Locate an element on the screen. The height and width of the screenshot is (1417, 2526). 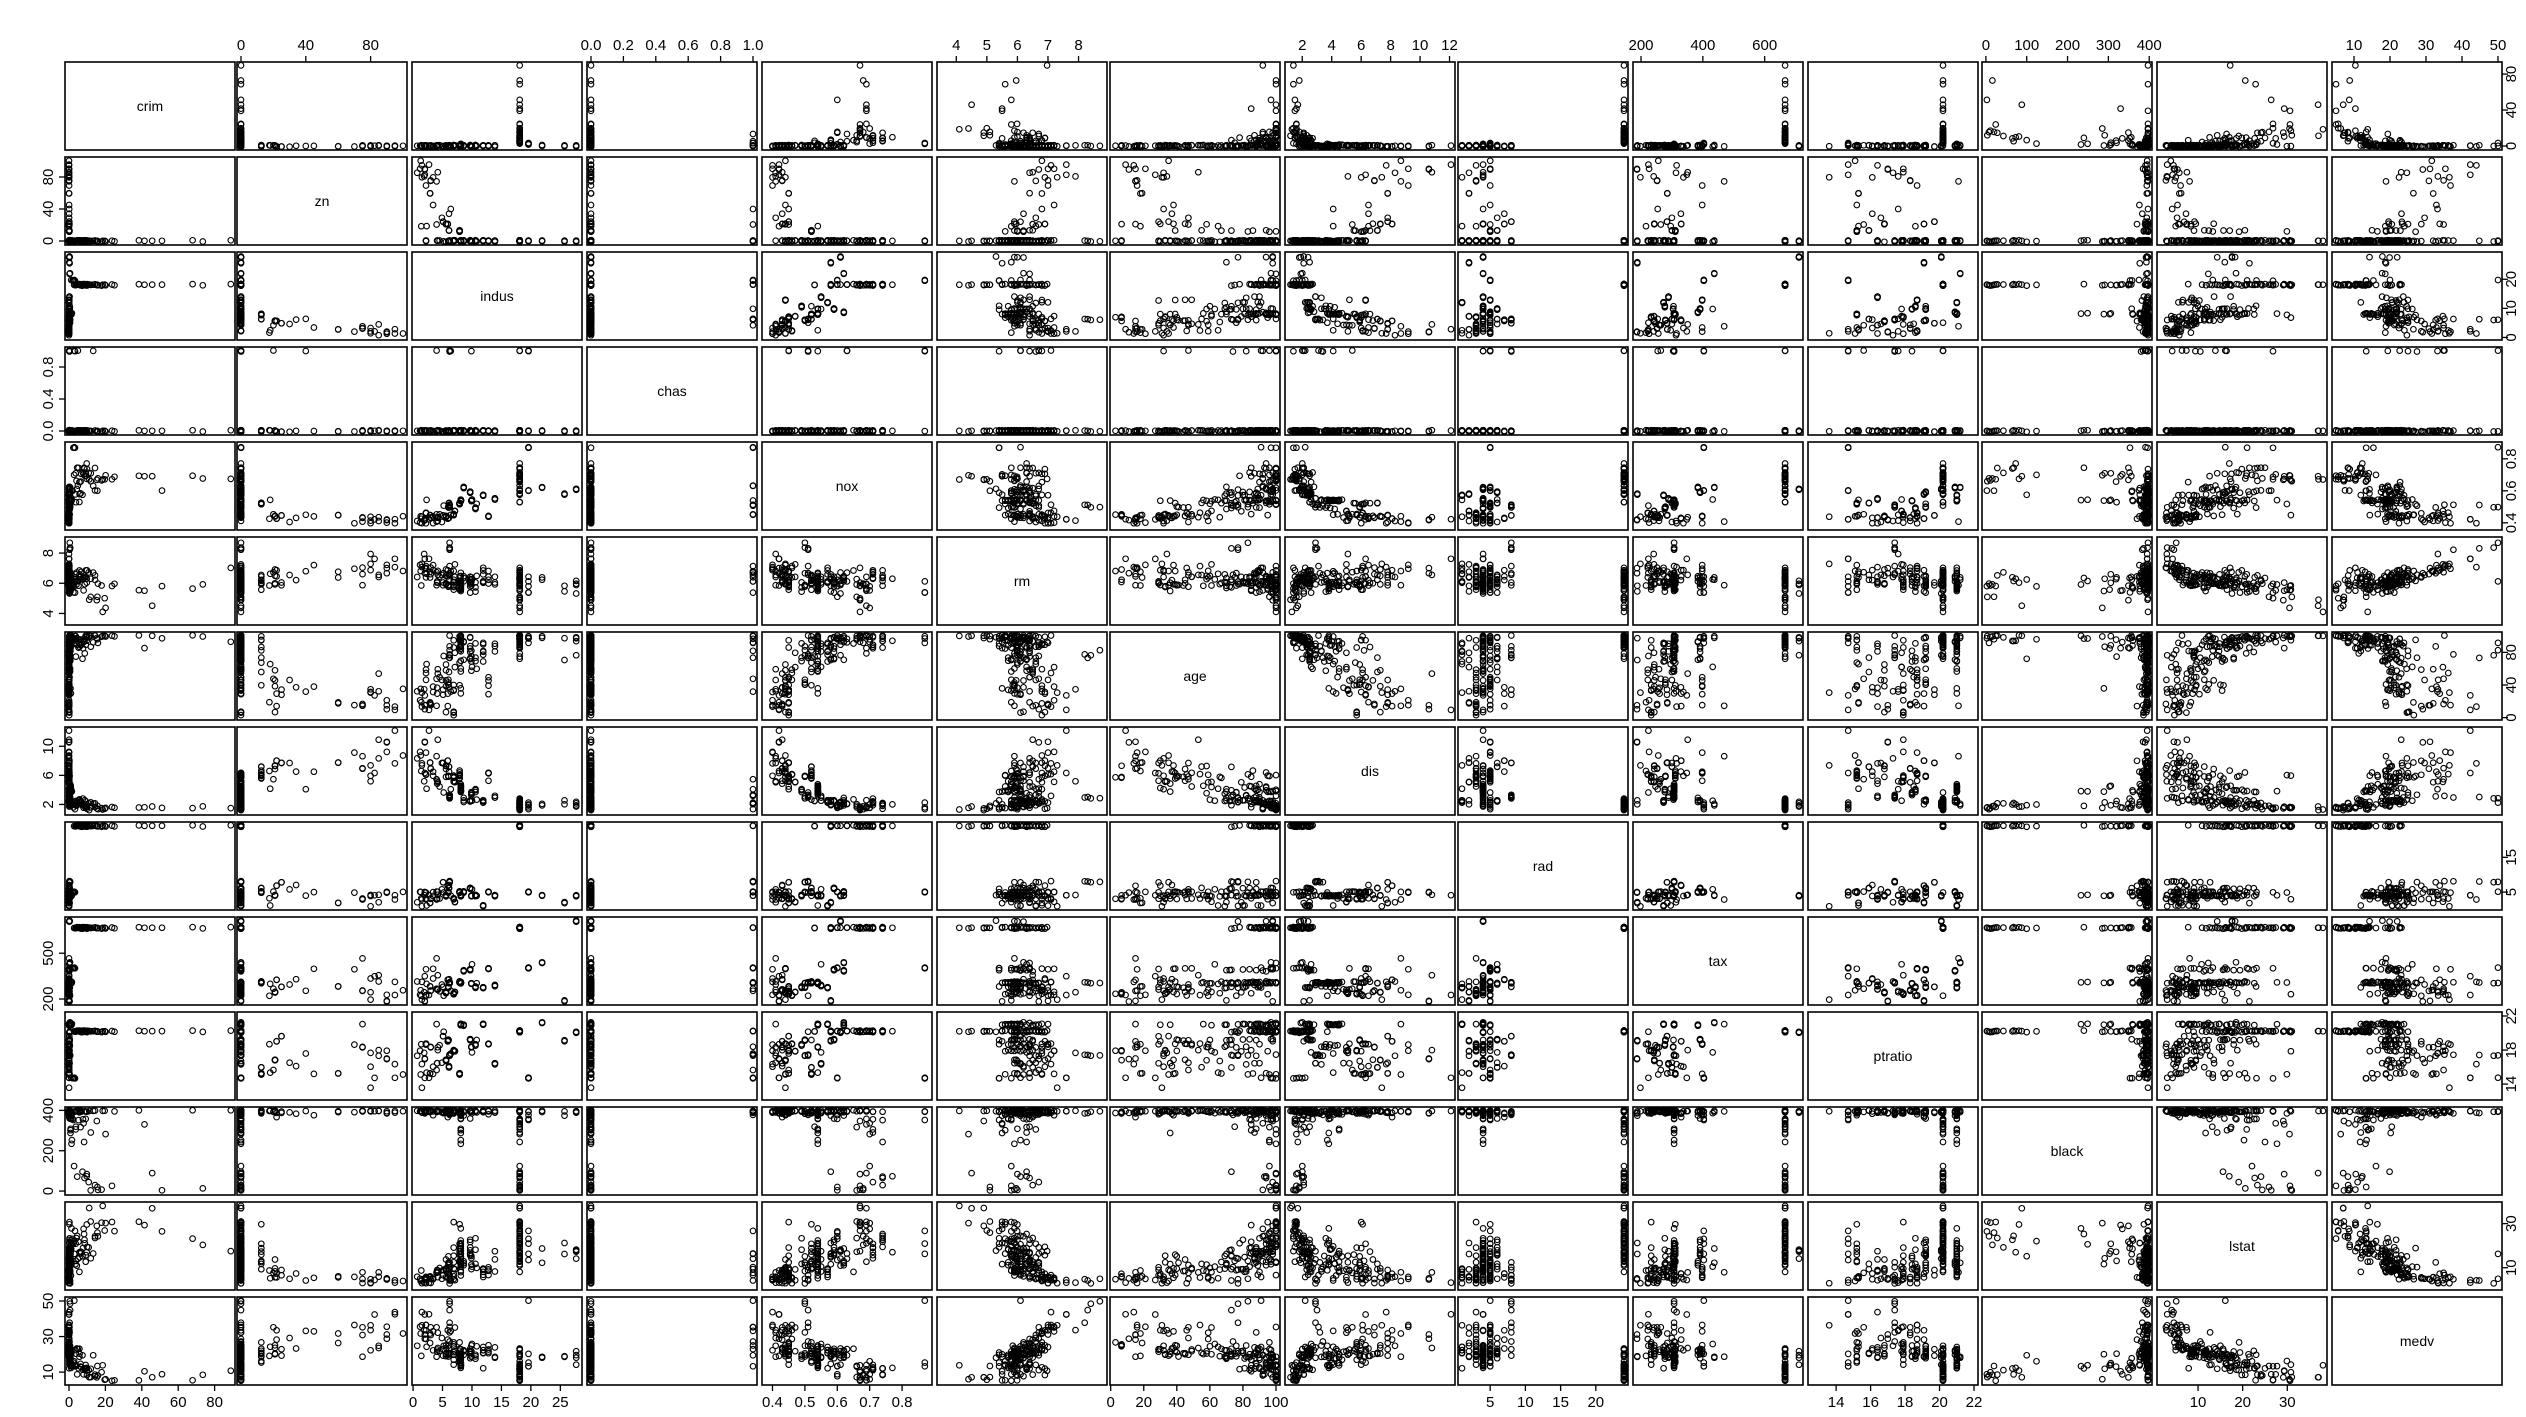
panel-crim-vs-ptratio is located at coordinates (1893, 106).